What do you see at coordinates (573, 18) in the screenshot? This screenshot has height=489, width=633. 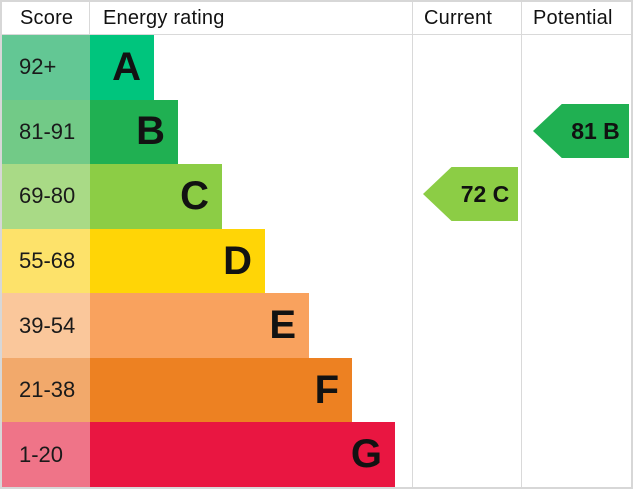 I see `potential-header-label: Potential` at bounding box center [573, 18].